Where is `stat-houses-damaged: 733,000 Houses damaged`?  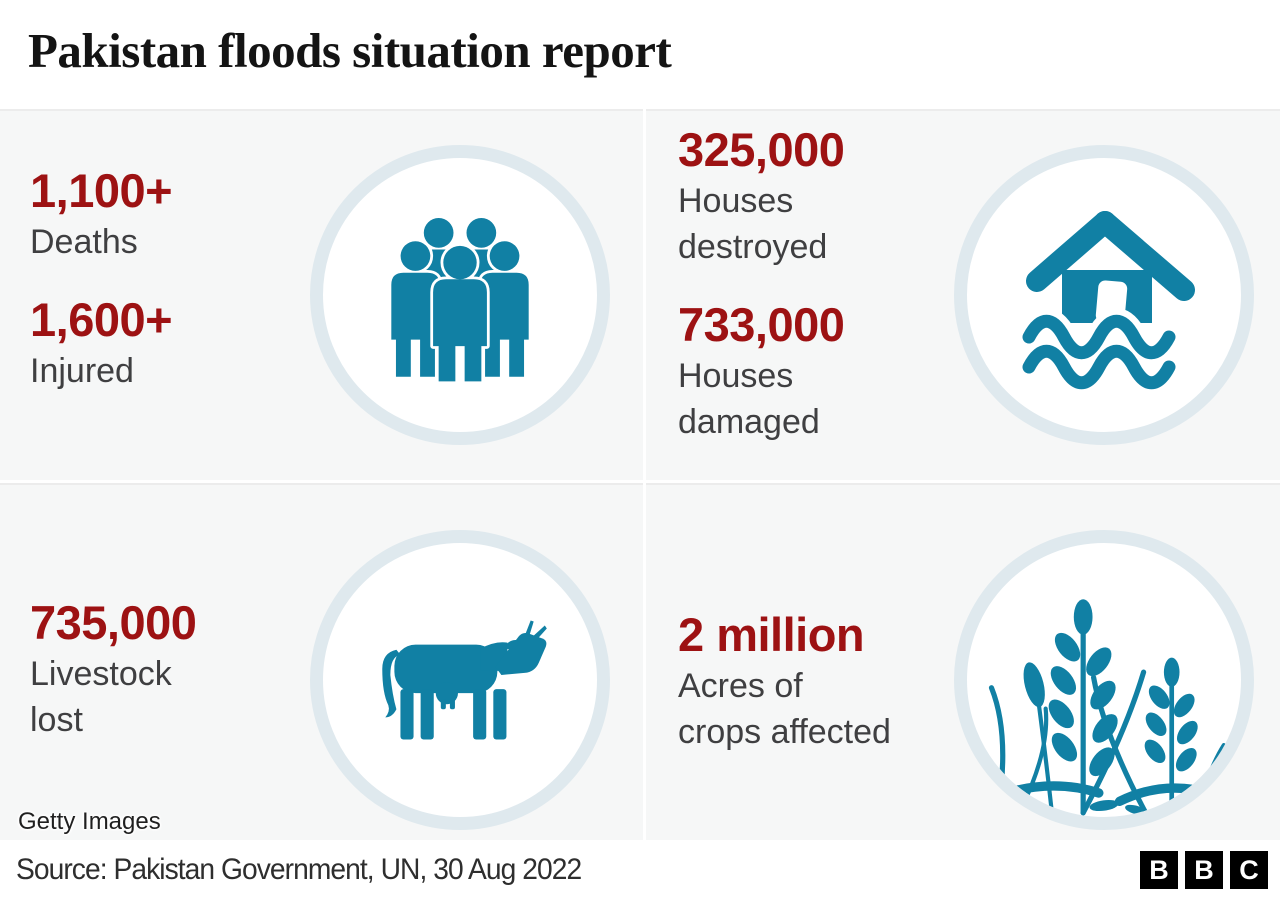 stat-houses-damaged: 733,000 Houses damaged is located at coordinates (818, 372).